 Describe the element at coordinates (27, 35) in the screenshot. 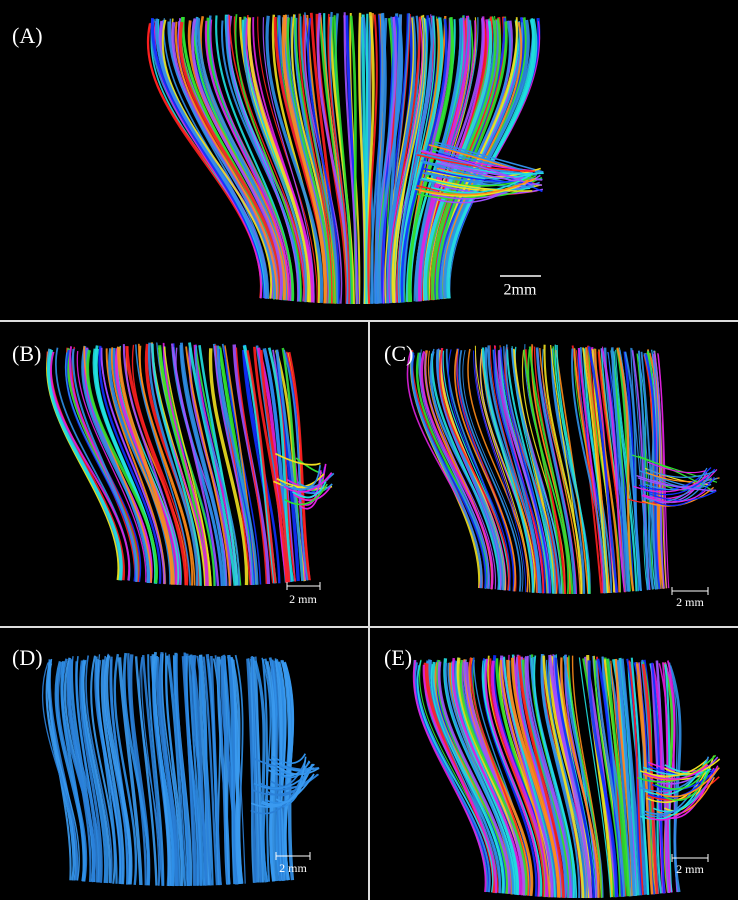

I see `panel-label: (A)` at that location.